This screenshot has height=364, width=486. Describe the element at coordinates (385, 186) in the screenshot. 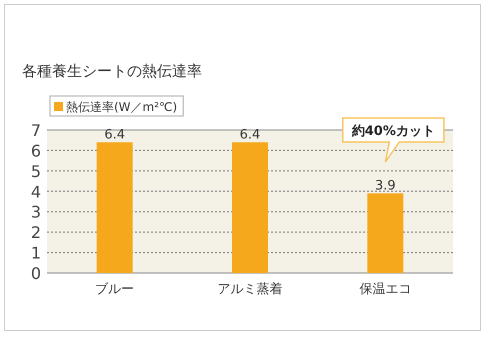

I see `data-label: 3.9` at that location.